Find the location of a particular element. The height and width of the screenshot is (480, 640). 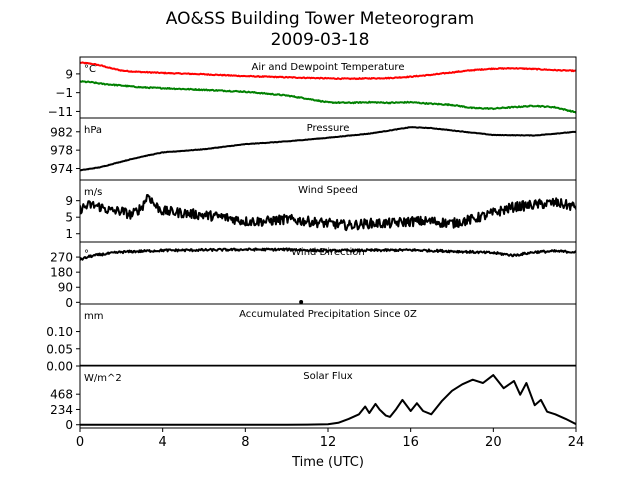

y-tick-label-0-0: 9 is located at coordinates (69, 74).